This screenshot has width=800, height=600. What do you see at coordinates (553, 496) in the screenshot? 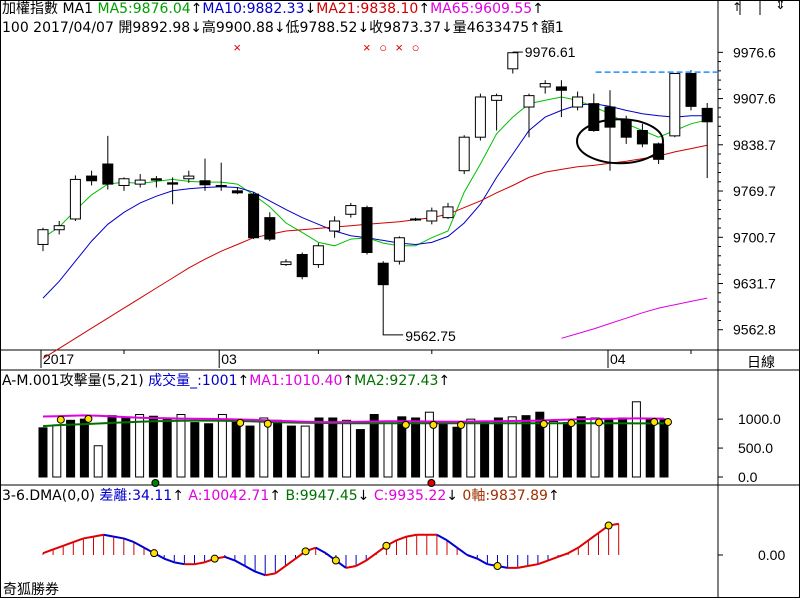
I see `dma-axis-arrow: ↑` at bounding box center [553, 496].